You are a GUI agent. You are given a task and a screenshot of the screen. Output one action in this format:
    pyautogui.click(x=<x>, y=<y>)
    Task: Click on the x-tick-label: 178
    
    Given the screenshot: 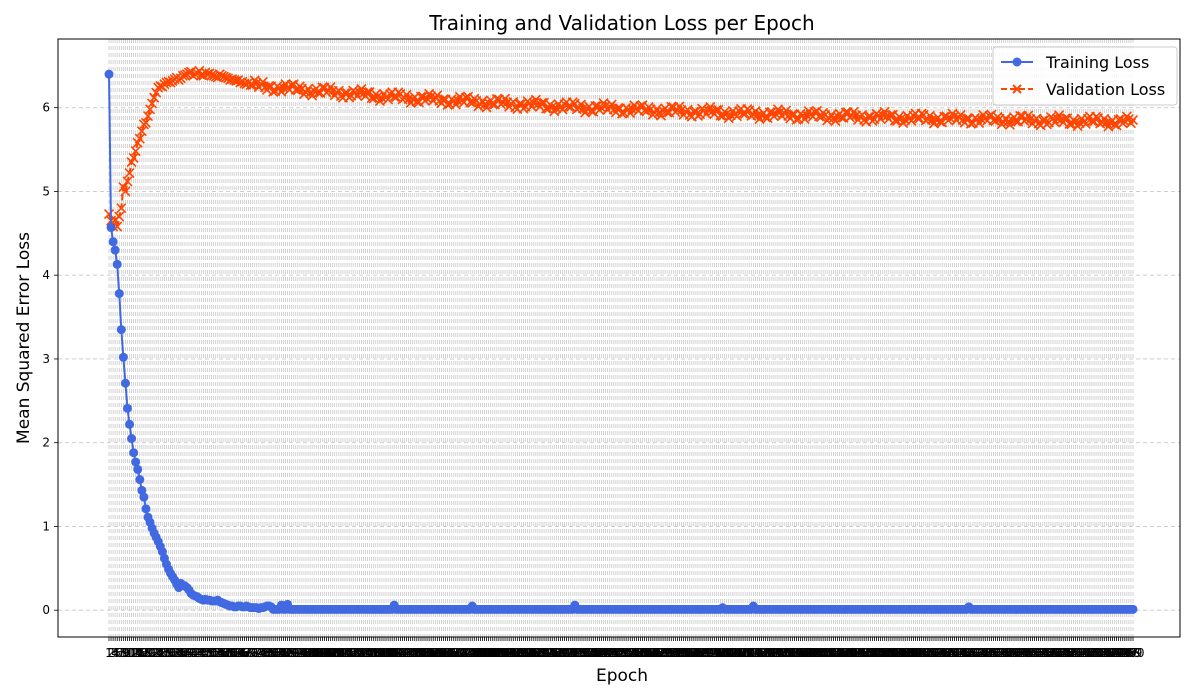 What is the action you would take?
    pyautogui.click(x=472, y=653)
    